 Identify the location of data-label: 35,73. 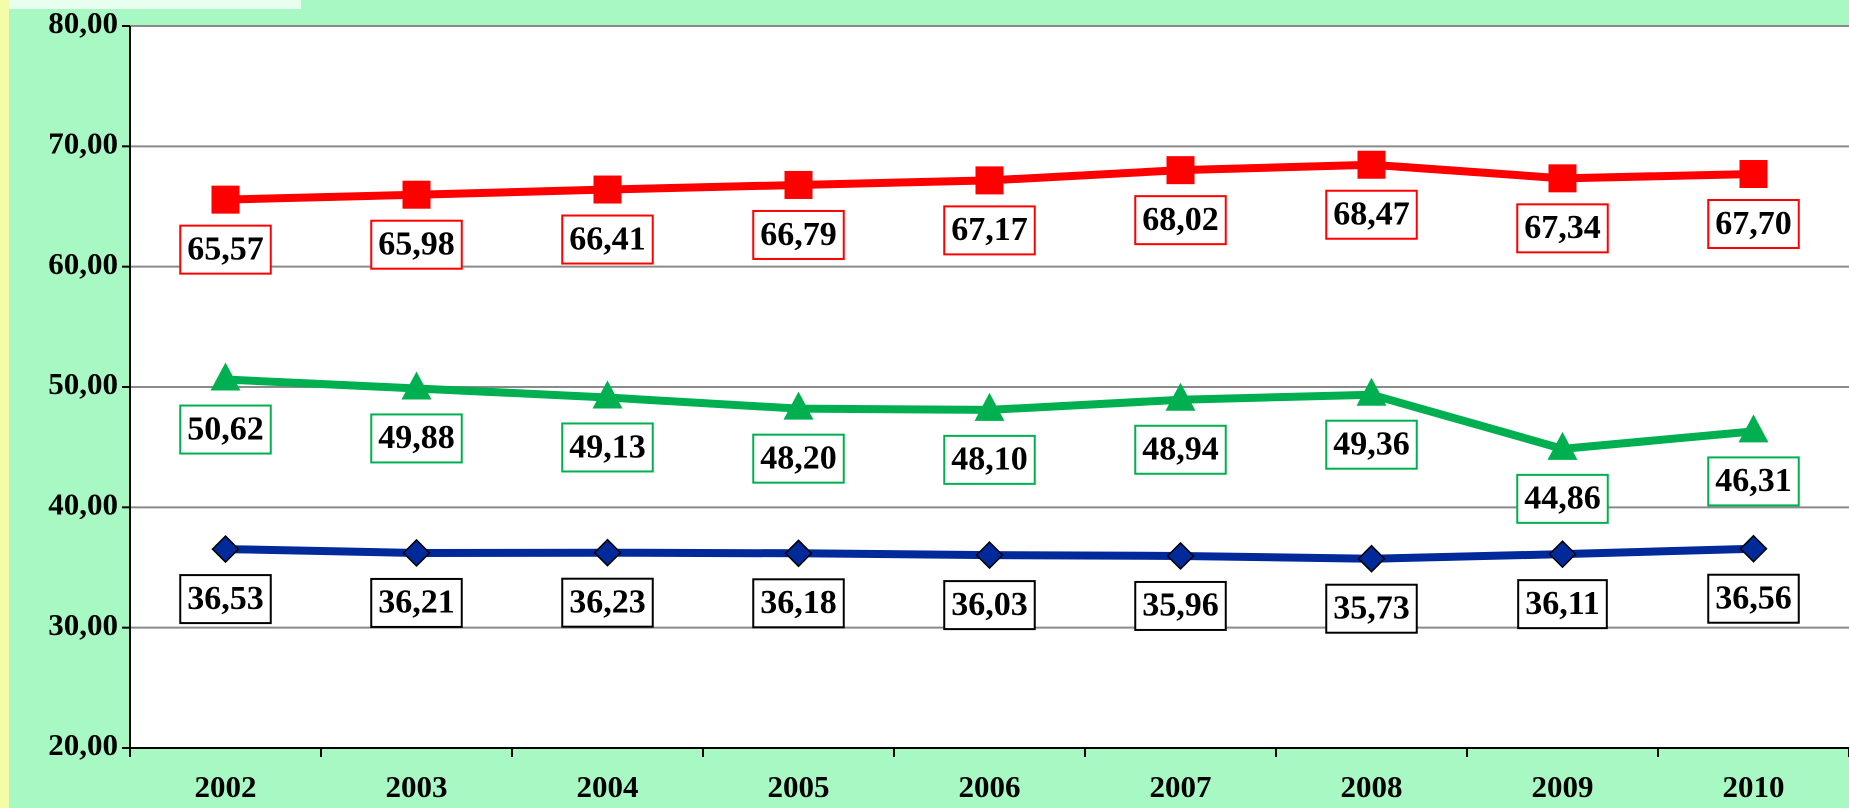
(1371, 608).